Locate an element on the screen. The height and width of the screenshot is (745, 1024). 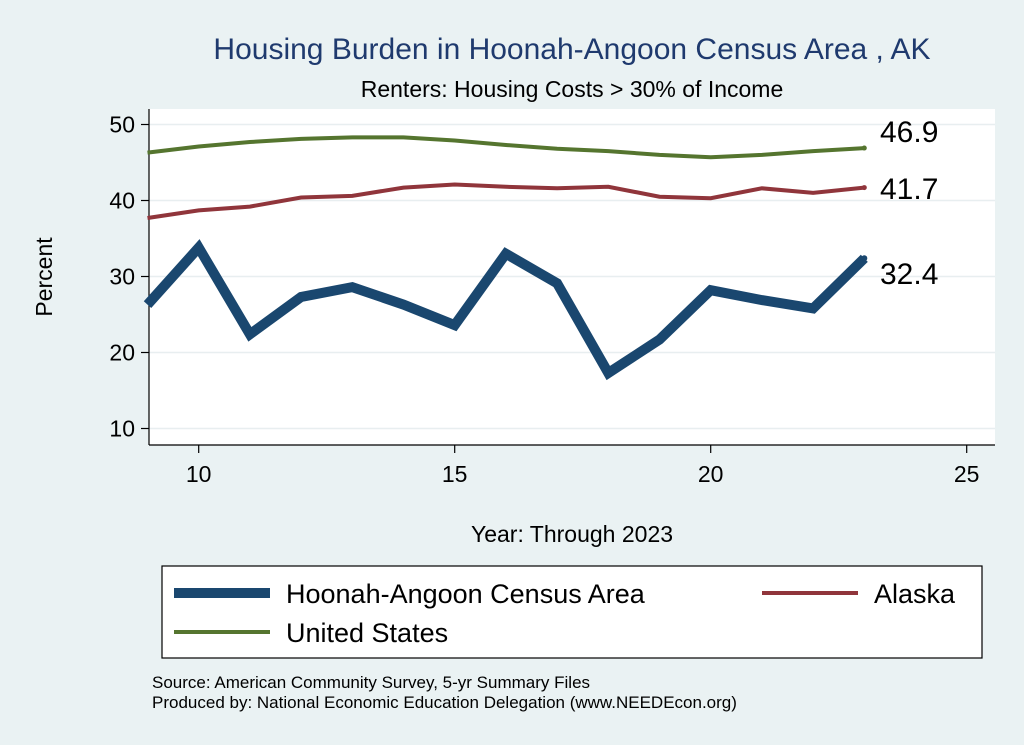
y-axis-ticks: 10 20 30 40 50 is located at coordinates (129, 277).